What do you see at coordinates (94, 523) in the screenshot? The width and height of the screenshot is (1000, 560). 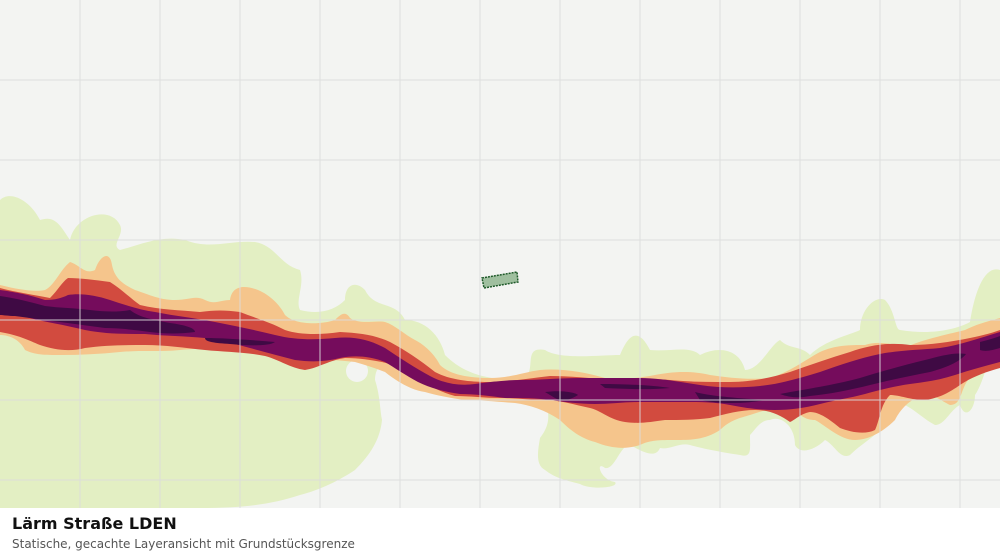 I see `layer-title: Lärm Straße LDEN` at bounding box center [94, 523].